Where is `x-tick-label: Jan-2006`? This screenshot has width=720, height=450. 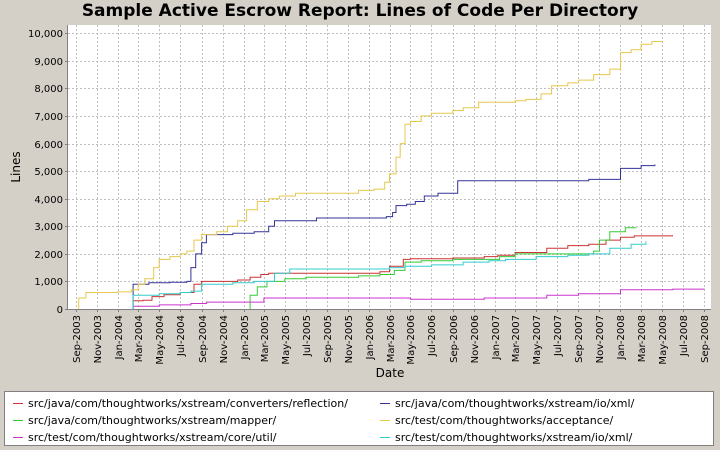
x-tick-label: Jan-2006 is located at coordinates (370, 337).